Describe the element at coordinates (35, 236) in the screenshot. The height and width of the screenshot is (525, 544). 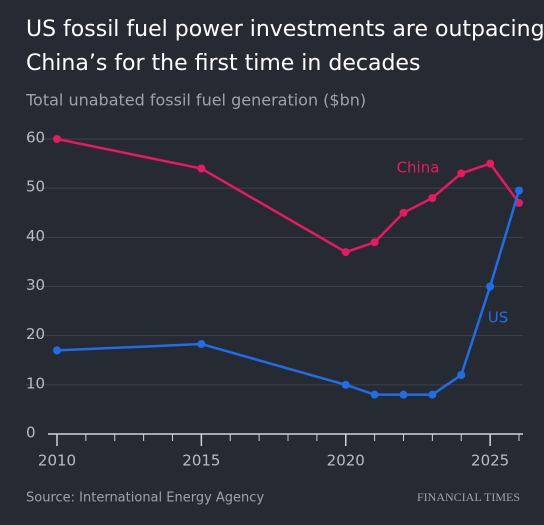
I see `y-tick-label: 40` at that location.